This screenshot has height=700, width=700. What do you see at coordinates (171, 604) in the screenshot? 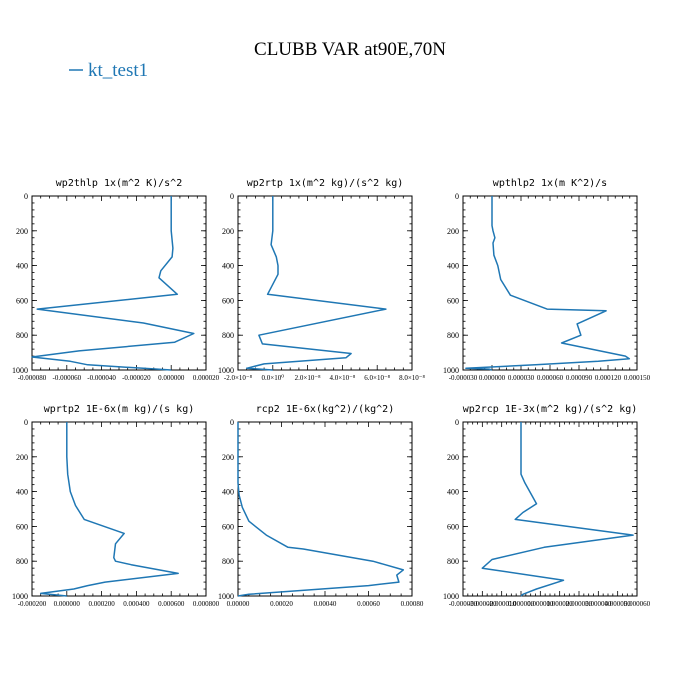
I see `x-tick-label: 0.000600` at bounding box center [171, 604].